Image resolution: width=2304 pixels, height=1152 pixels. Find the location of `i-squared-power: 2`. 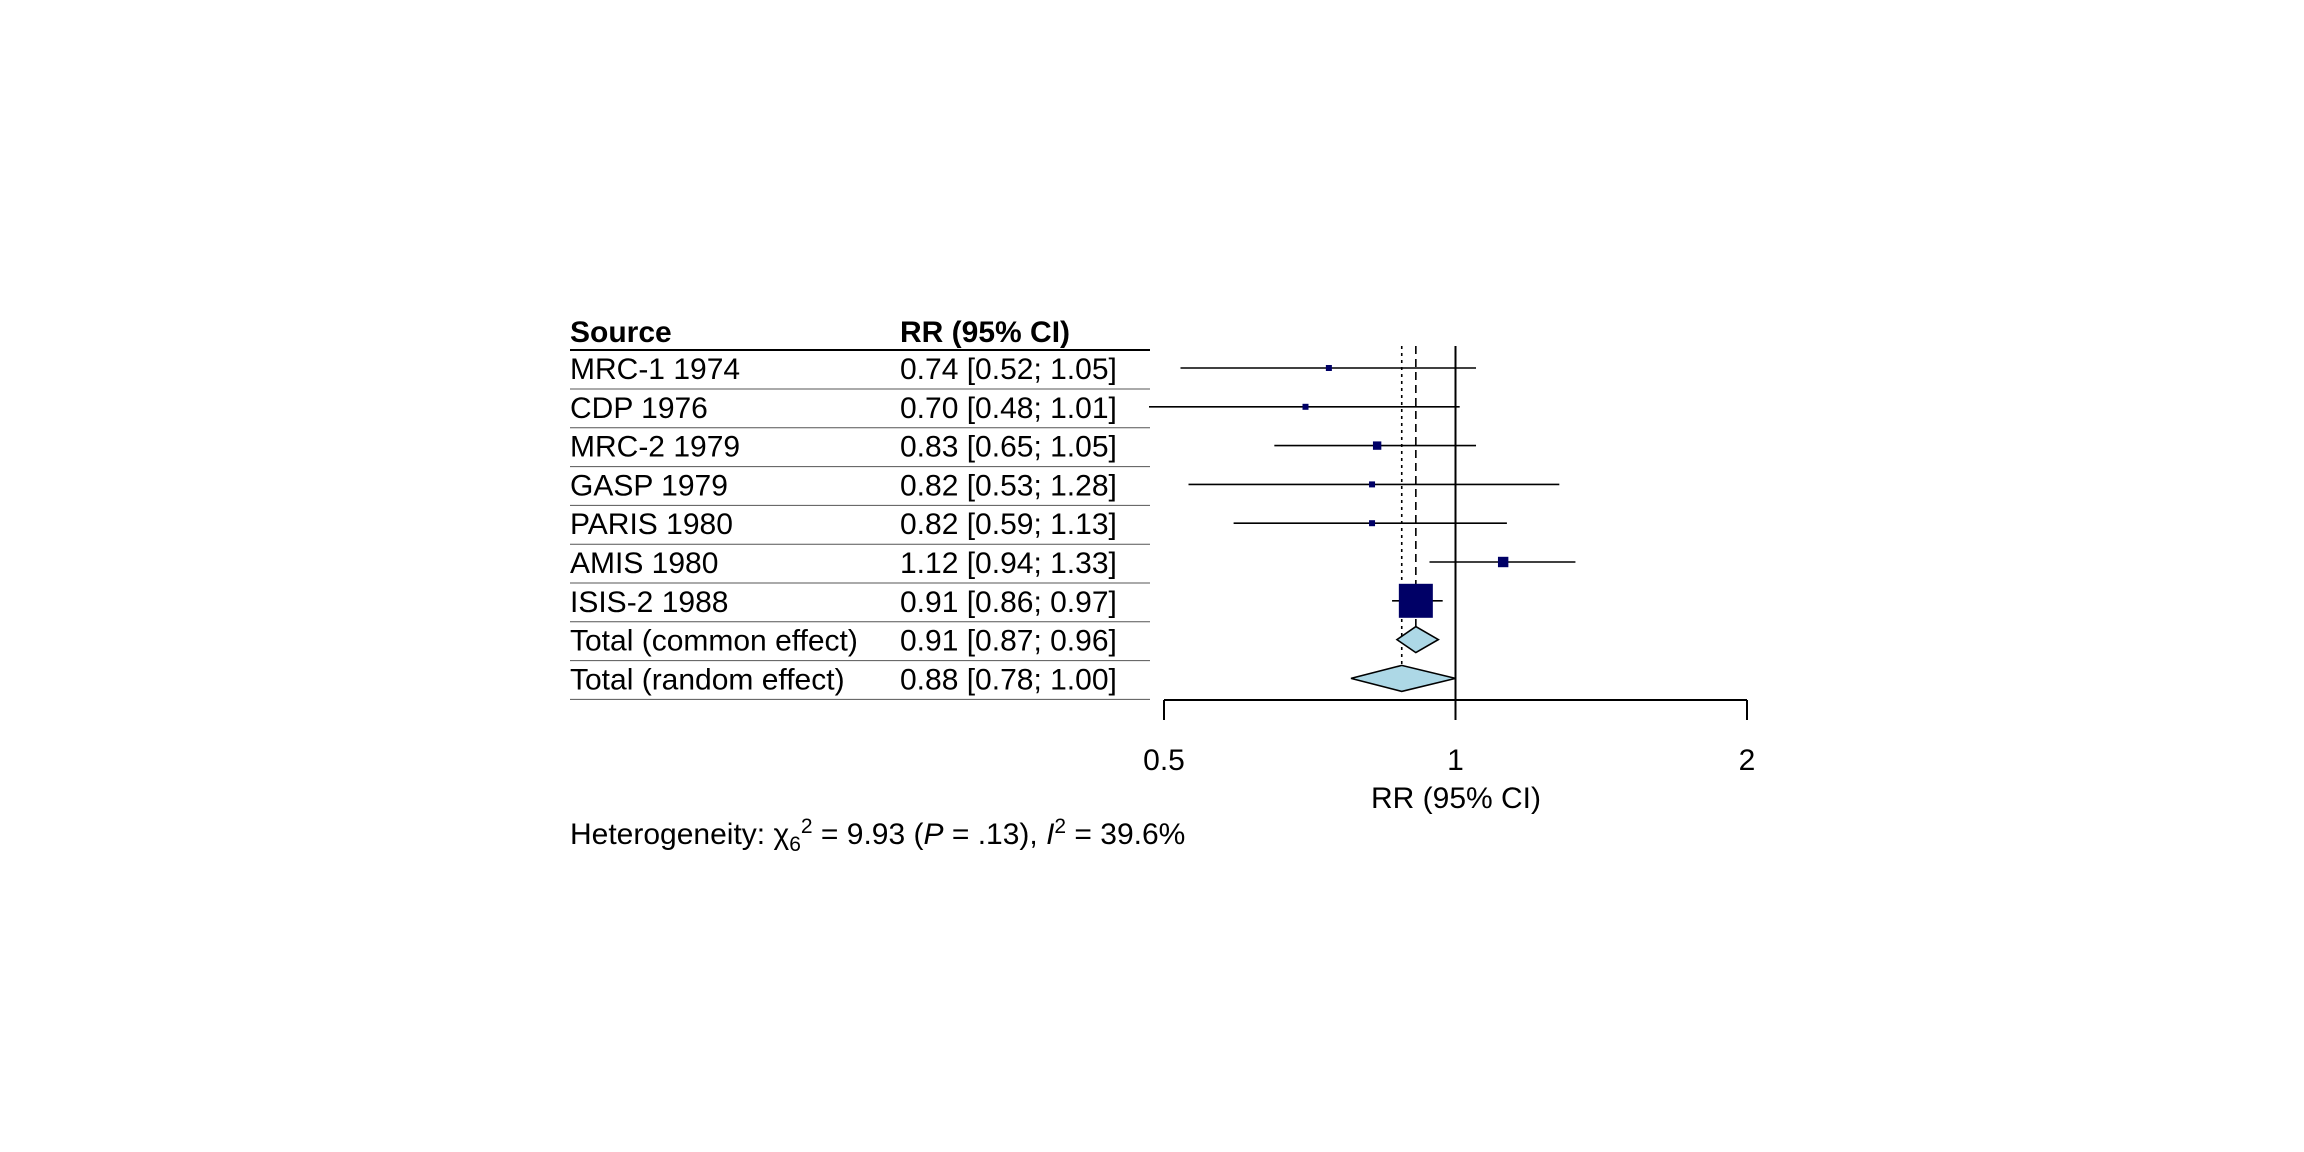

i-squared-power: 2 is located at coordinates (1060, 826).